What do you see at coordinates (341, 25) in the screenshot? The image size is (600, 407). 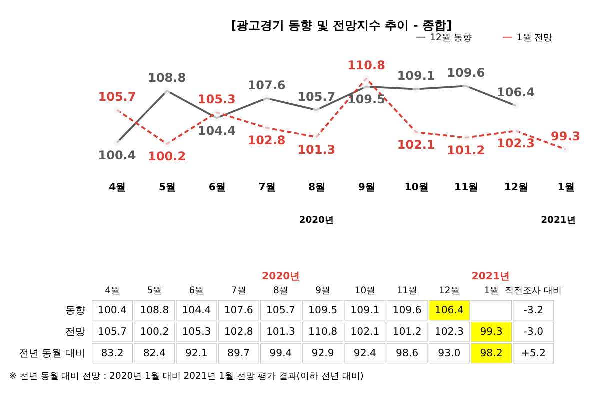 I see `chart-title: [광고경기 동향 및 전망지수 추이 - 종합]` at bounding box center [341, 25].